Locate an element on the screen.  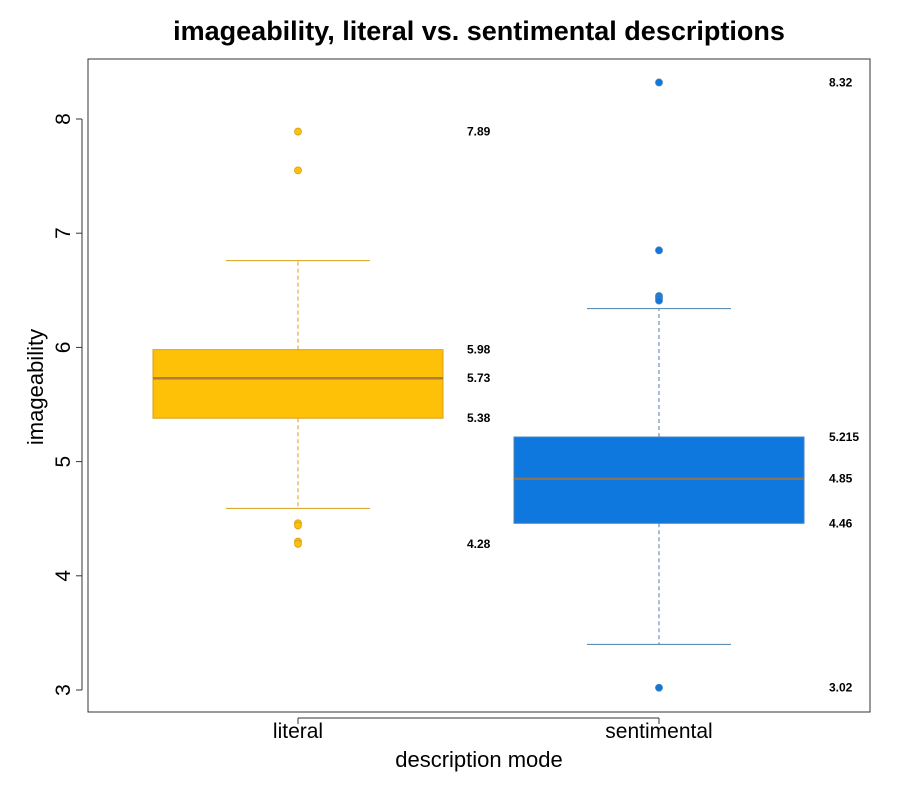
y-tick-label: 6 is located at coordinates (63, 348).